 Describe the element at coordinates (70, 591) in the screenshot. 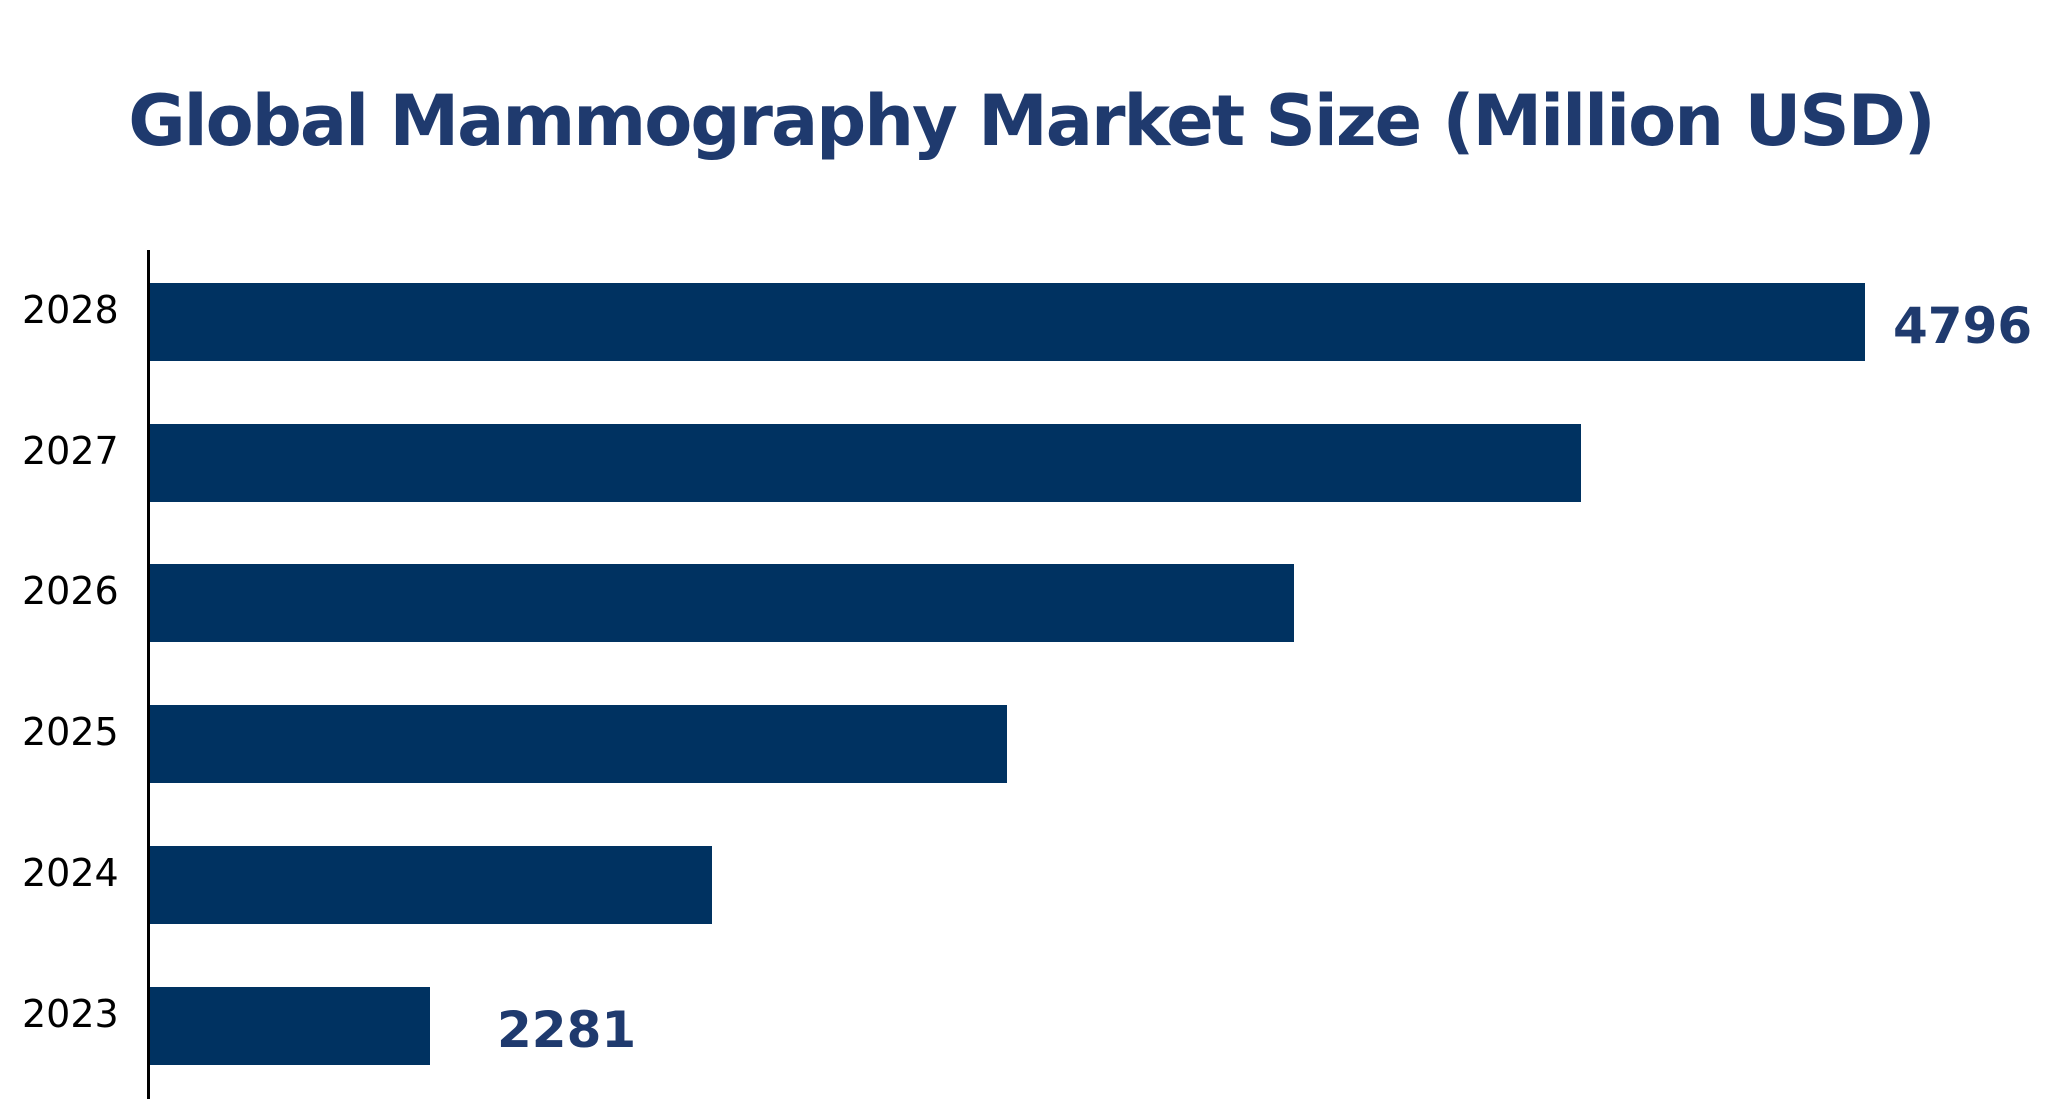

I see `y-tick-label: 2026` at that location.